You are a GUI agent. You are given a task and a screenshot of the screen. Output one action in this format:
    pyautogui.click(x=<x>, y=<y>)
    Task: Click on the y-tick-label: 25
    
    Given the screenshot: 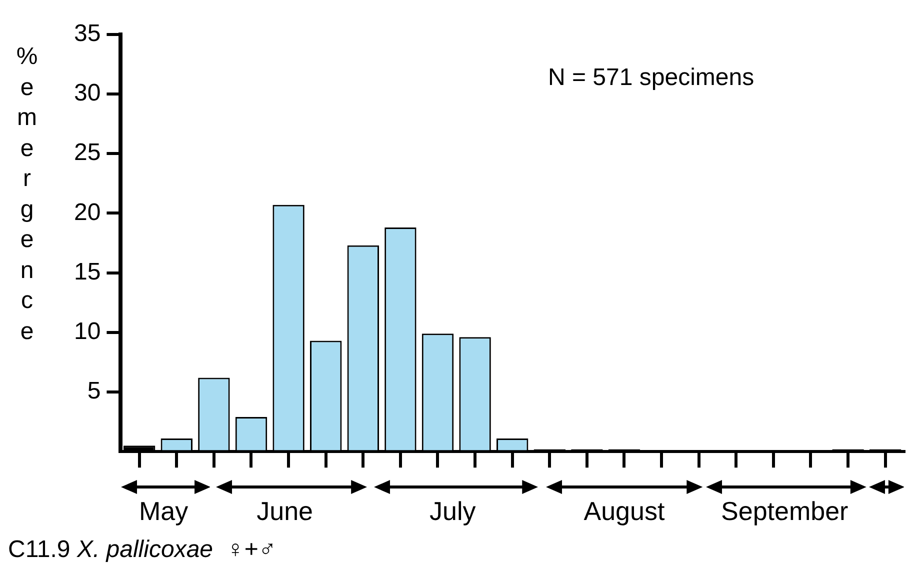 What is the action you would take?
    pyautogui.click(x=87, y=152)
    